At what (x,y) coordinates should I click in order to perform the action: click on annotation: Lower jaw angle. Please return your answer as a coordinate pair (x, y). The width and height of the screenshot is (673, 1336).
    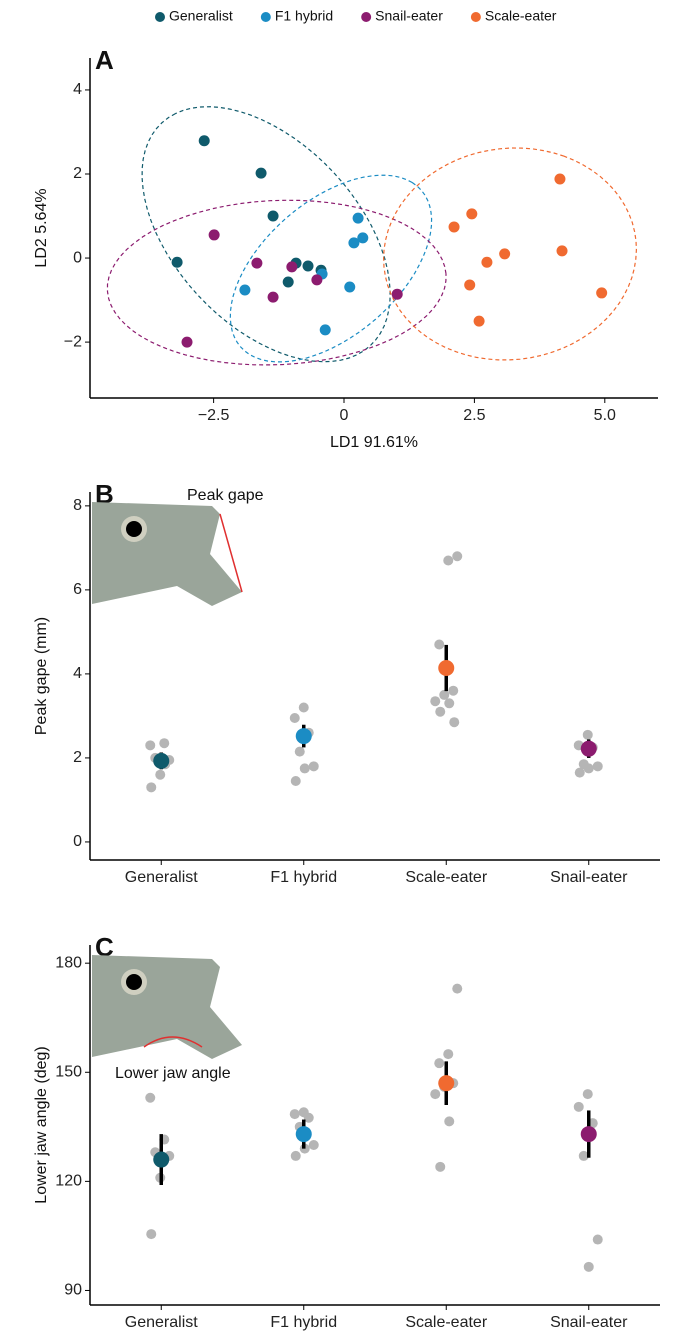
    Looking at the image, I should click on (173, 1073).